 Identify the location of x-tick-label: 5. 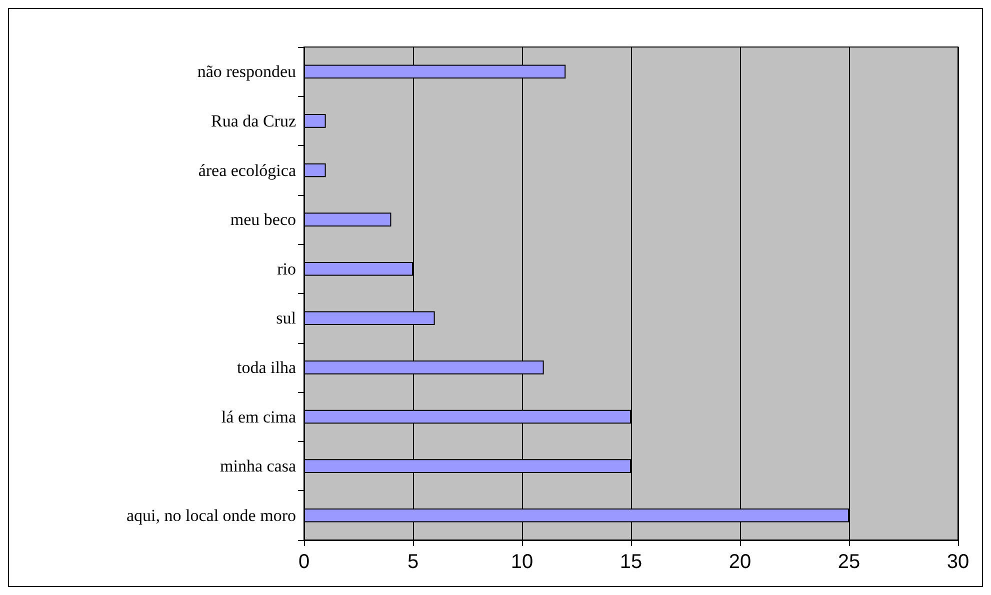
(413, 562).